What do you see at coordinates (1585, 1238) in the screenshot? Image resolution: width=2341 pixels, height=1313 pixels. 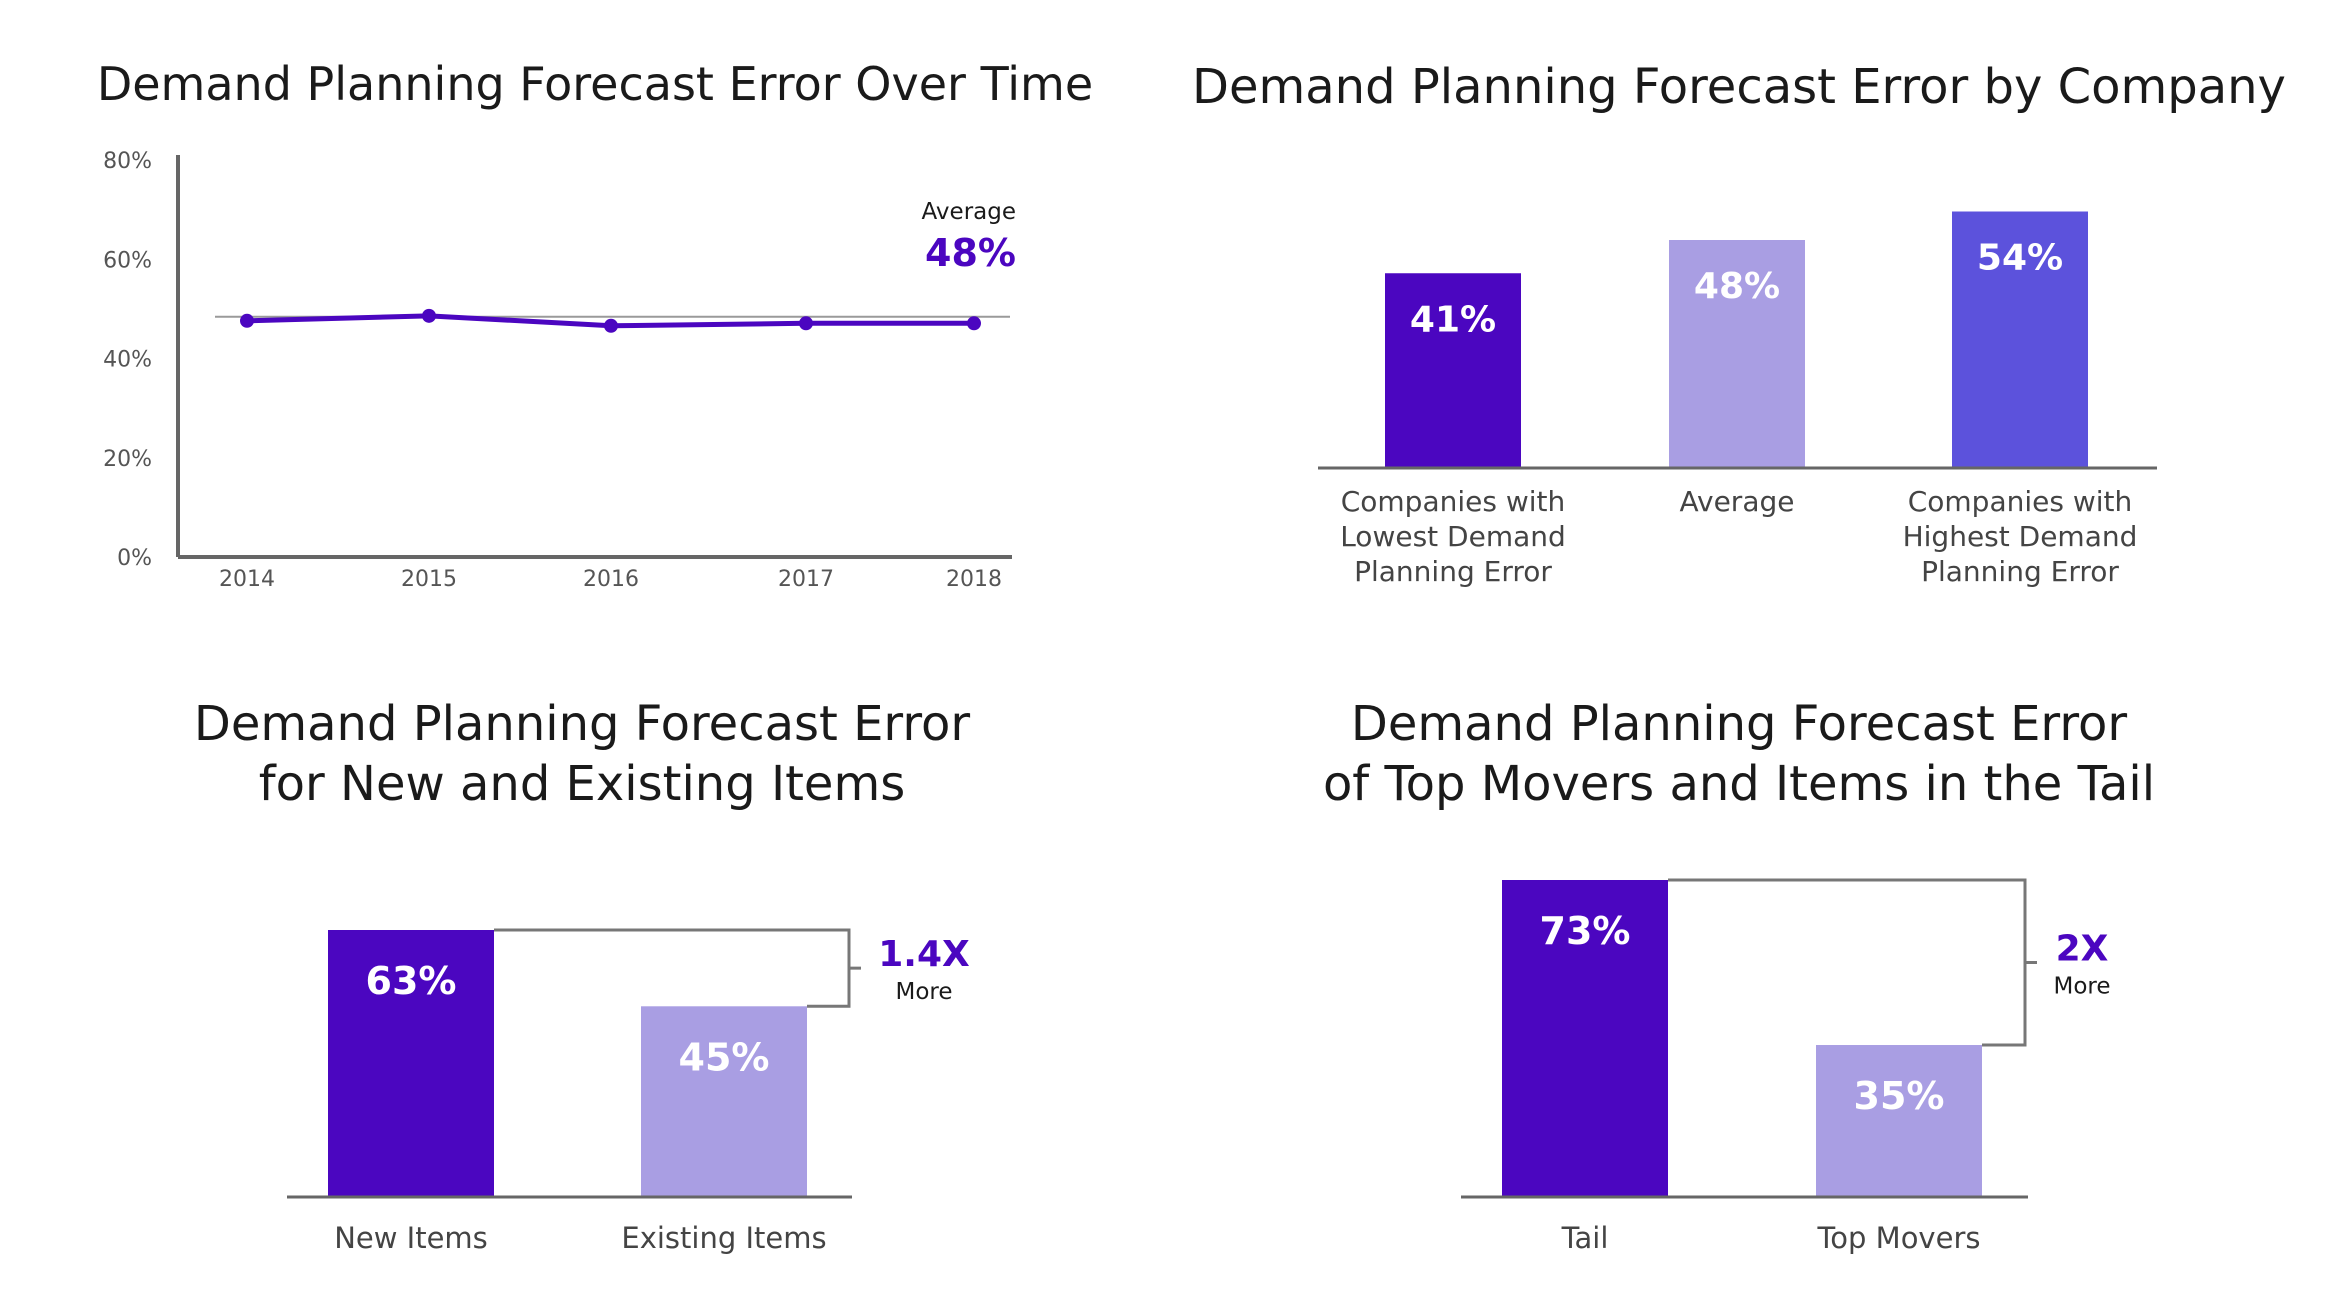 I see `category-label: Tail` at bounding box center [1585, 1238].